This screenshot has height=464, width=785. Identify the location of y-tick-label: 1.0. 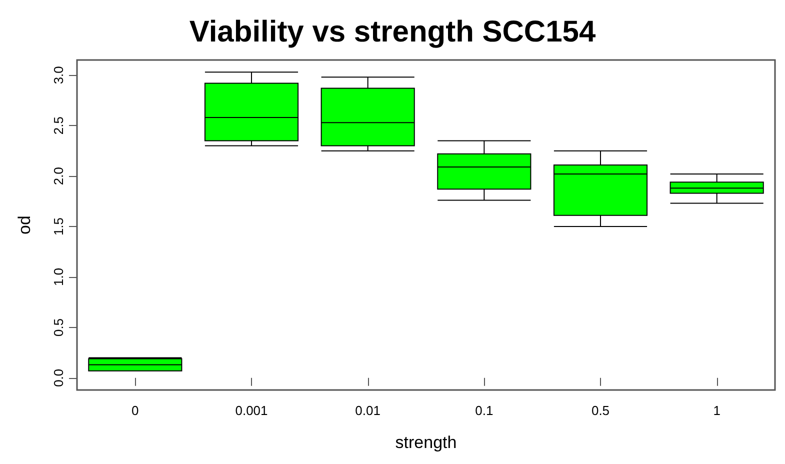
(58, 277).